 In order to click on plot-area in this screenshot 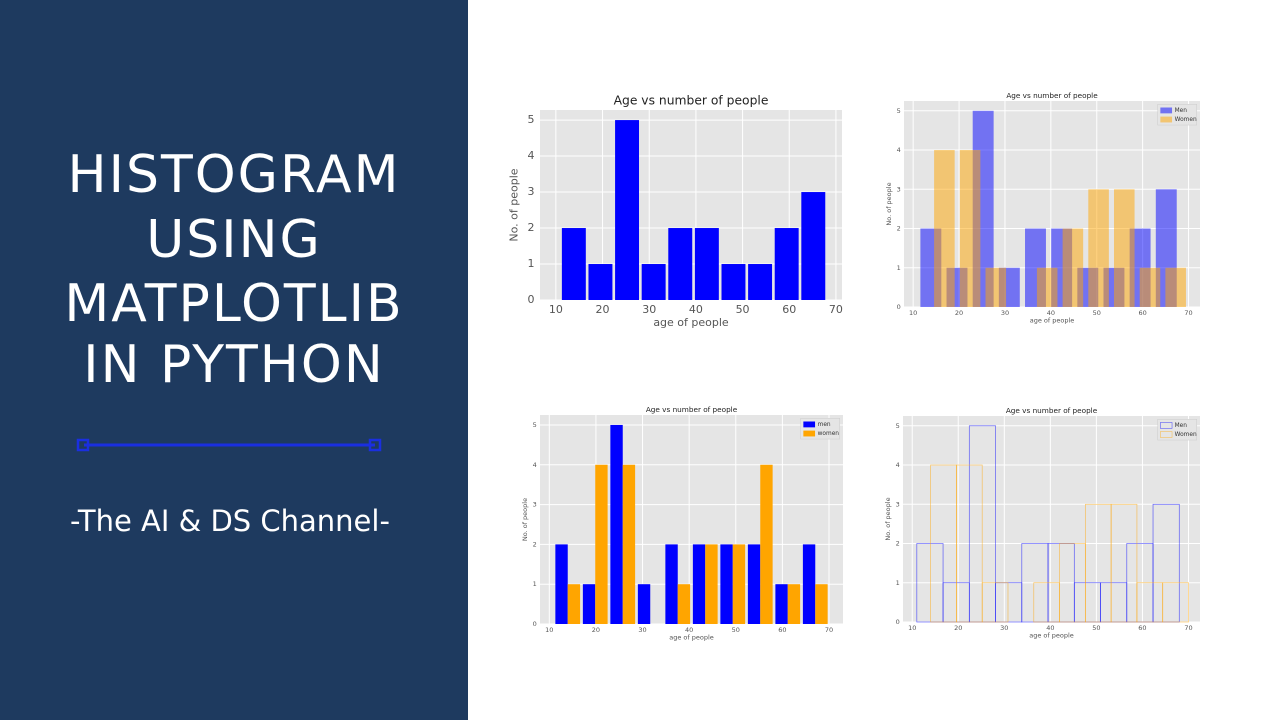, I will do `click(1051, 519)`.